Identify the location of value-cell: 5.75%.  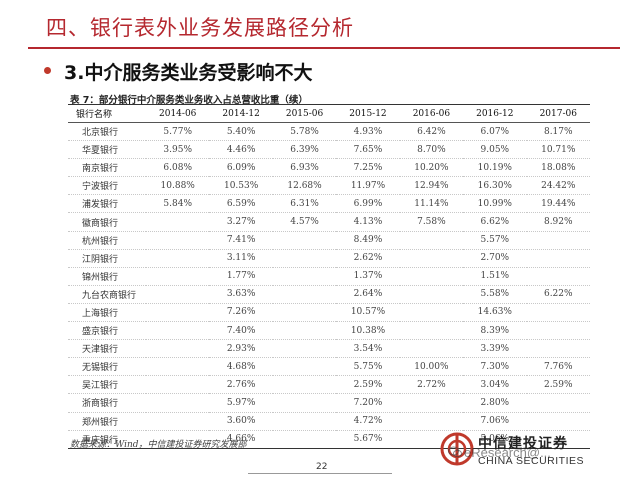
(368, 367).